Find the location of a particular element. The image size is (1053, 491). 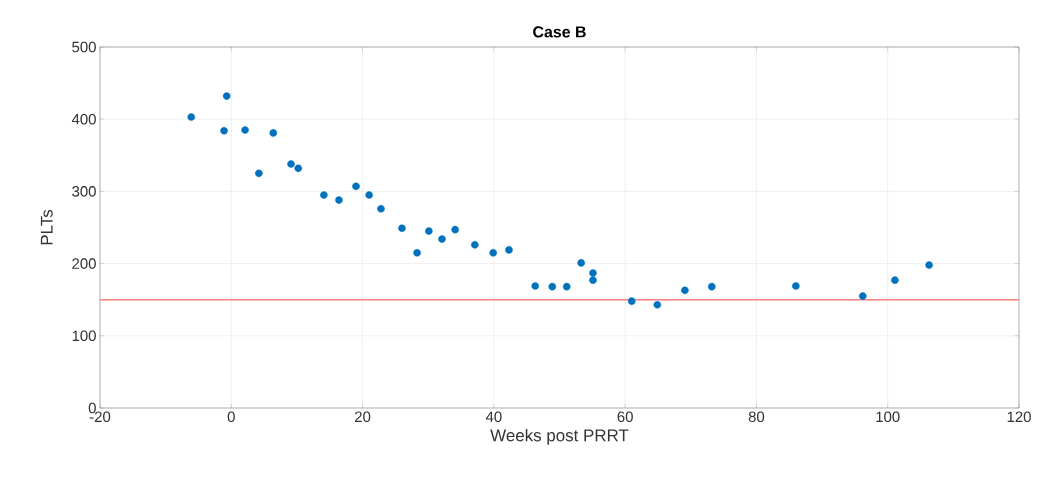

y-tick-label: 200 is located at coordinates (84, 263).